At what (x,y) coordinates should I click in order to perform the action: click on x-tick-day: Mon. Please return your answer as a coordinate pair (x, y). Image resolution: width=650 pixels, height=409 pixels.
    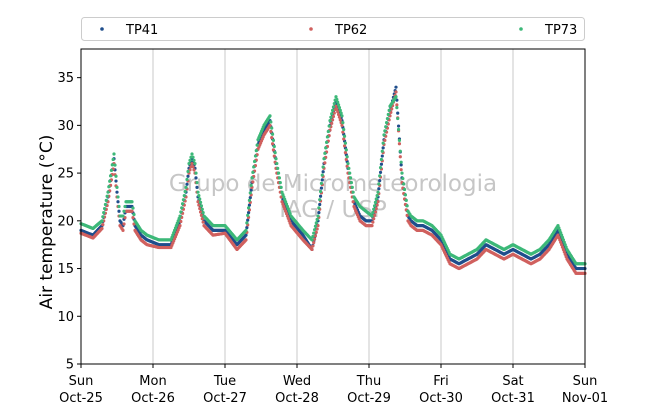
    Looking at the image, I should click on (152, 381).